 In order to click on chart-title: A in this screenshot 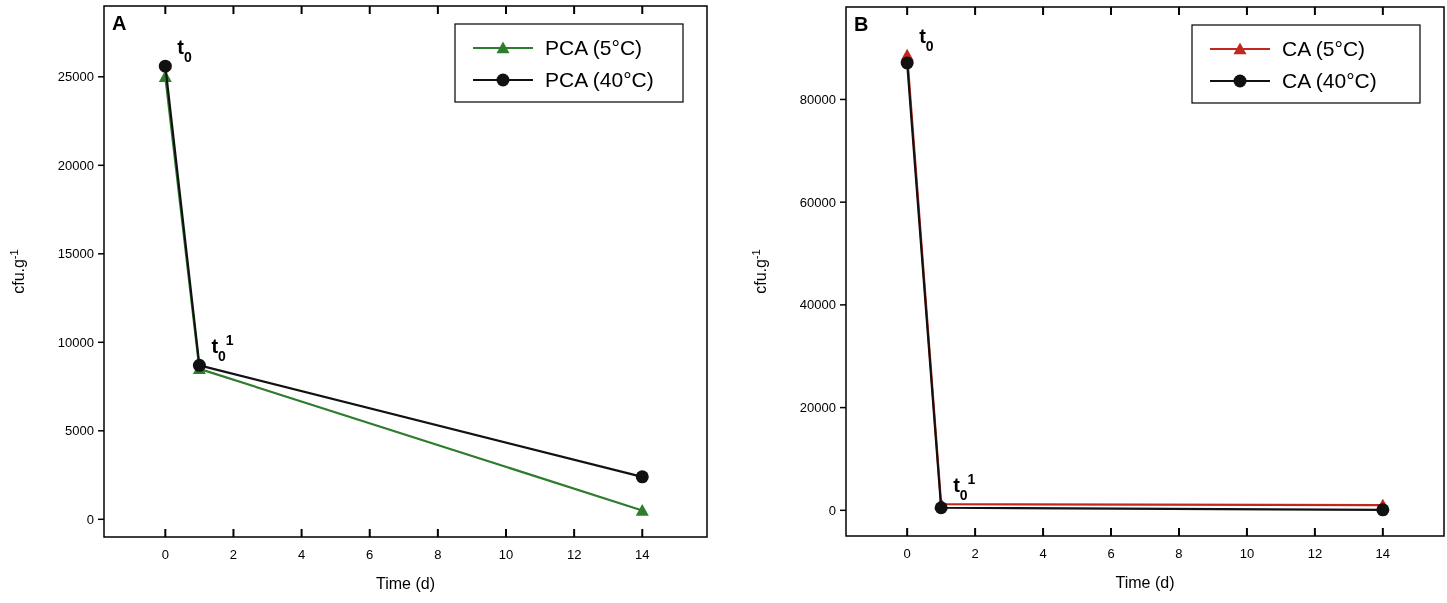, I will do `click(119, 23)`.